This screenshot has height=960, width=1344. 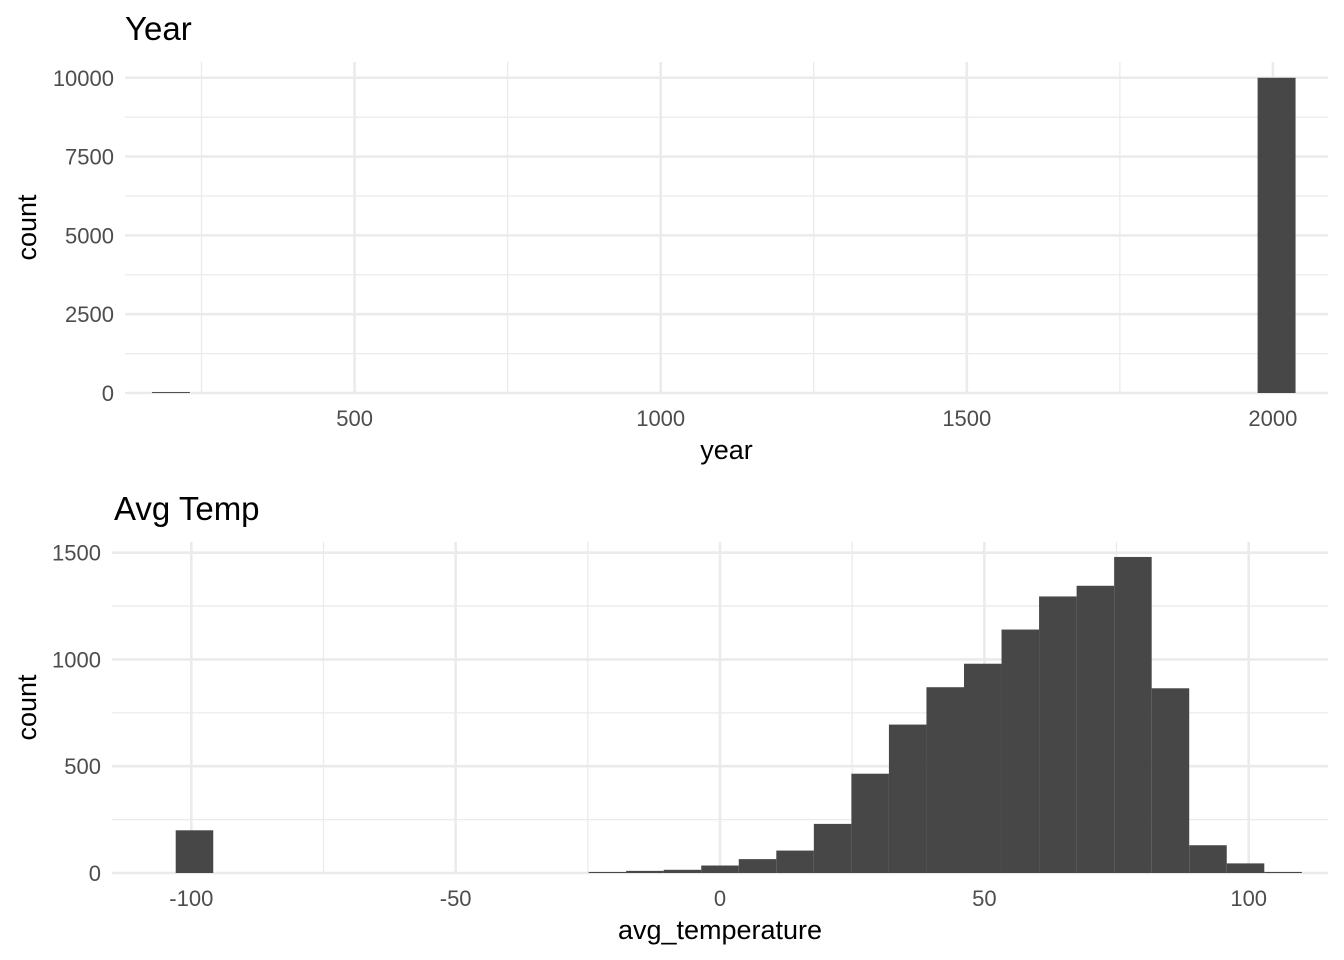 What do you see at coordinates (187, 508) in the screenshot?
I see `chart-title: Avg Temp` at bounding box center [187, 508].